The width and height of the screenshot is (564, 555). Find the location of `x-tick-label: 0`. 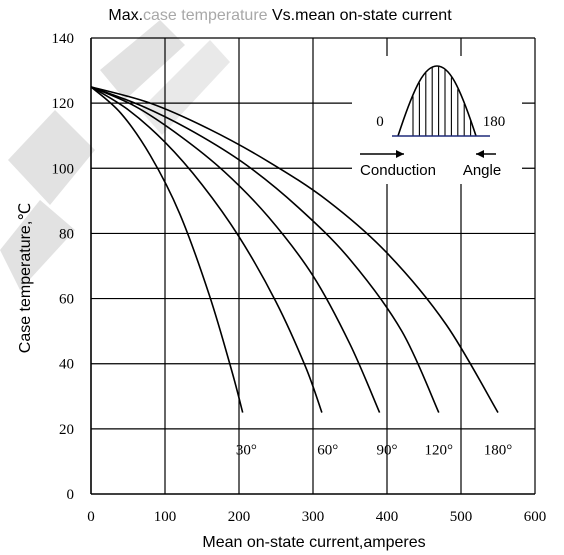

x-tick-label: 0 is located at coordinates (91, 517).